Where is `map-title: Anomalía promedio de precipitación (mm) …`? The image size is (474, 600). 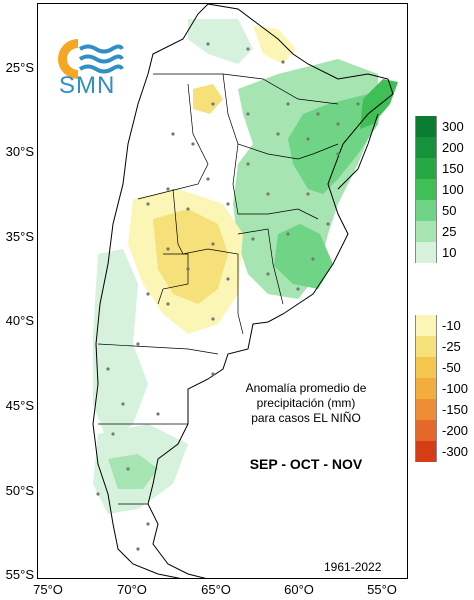
map-title: Anomalía promedio de precipitación (mm) … is located at coordinates (306, 403).